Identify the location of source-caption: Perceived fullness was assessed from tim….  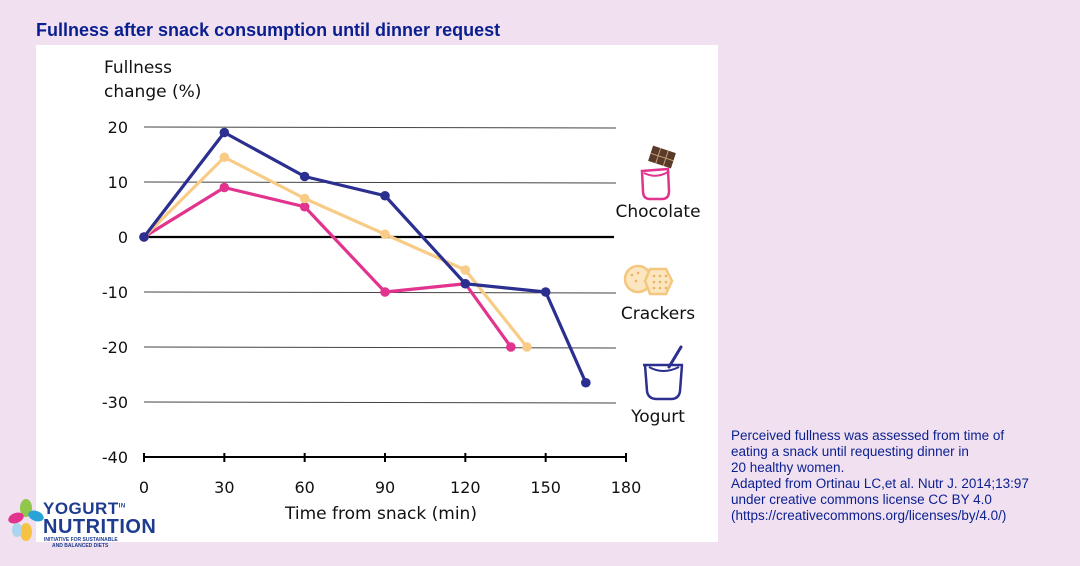
(903, 476).